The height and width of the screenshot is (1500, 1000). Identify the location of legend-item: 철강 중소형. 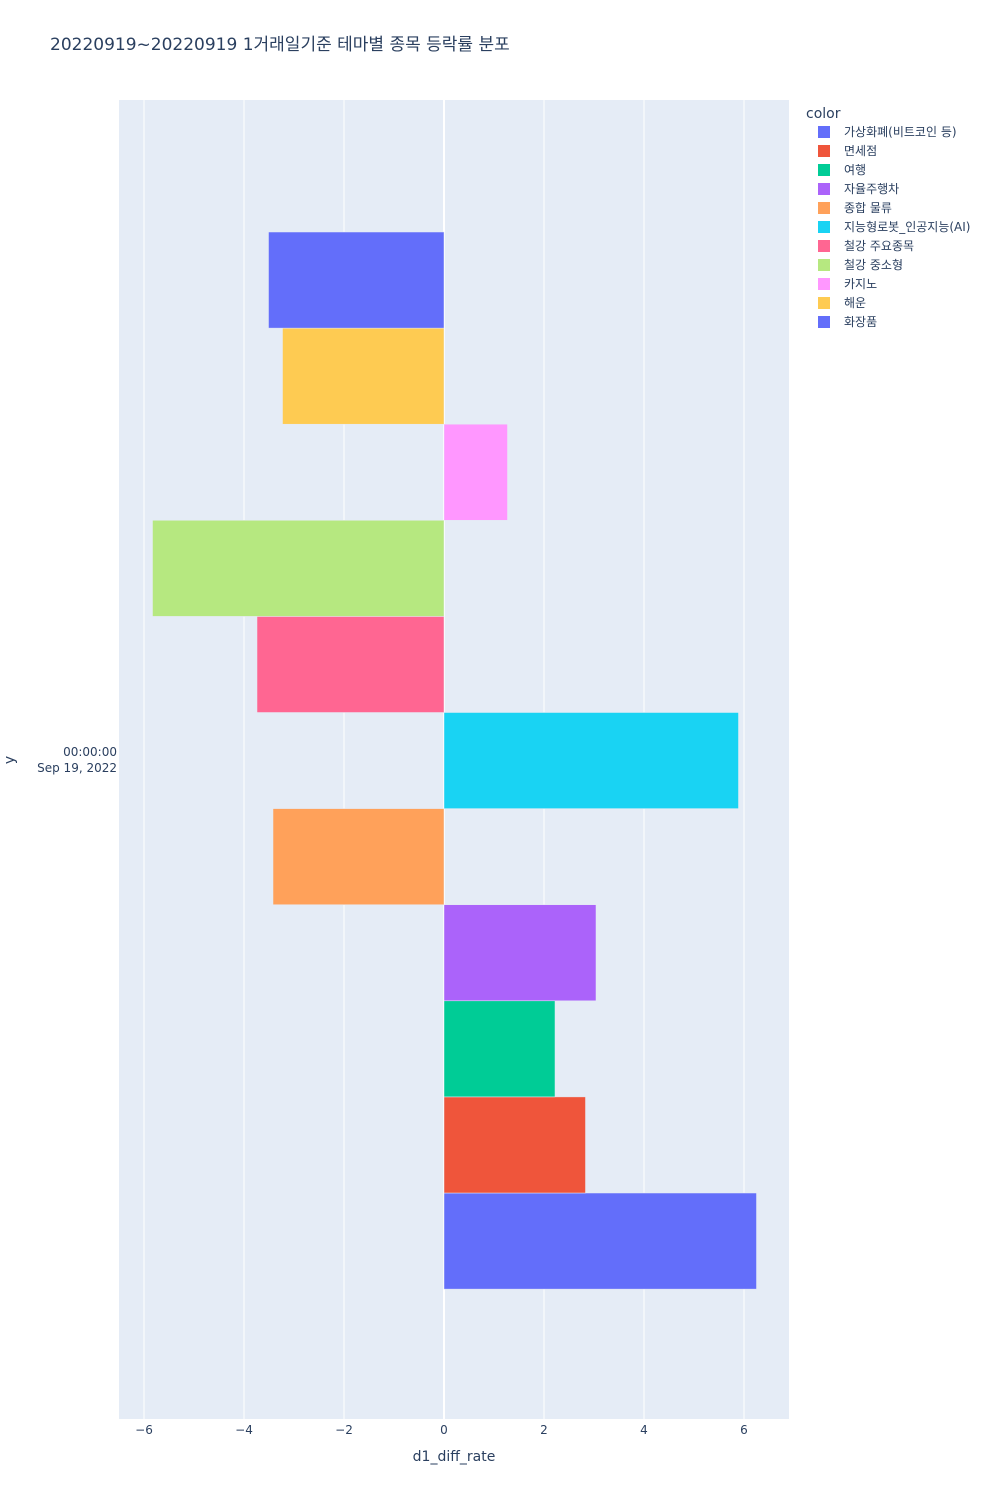
(860, 265).